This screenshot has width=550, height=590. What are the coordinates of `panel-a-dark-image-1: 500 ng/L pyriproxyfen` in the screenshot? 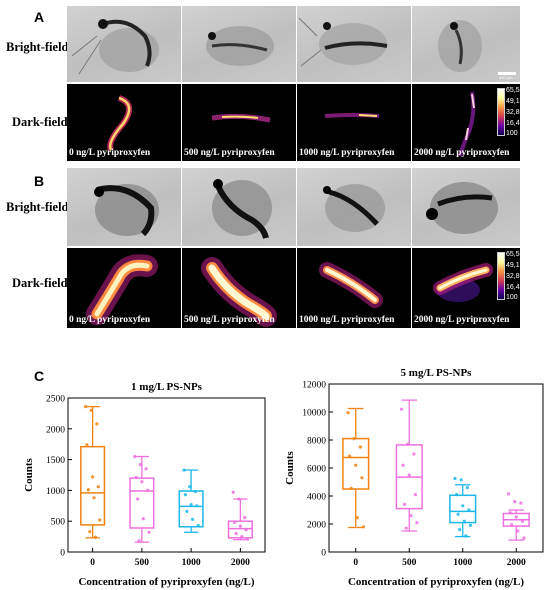 It's located at (239, 122).